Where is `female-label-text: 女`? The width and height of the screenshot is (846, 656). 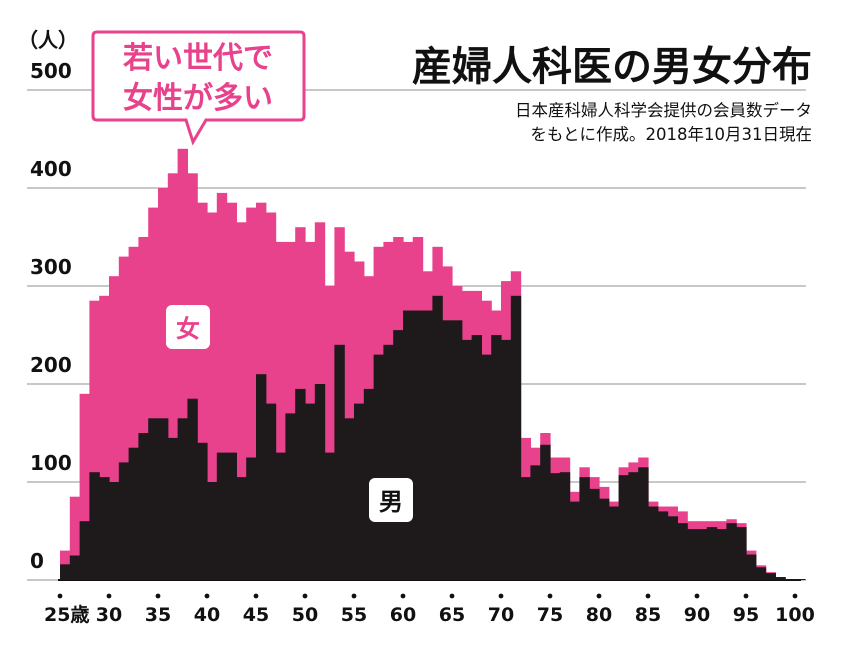 female-label-text: 女 is located at coordinates (188, 329).